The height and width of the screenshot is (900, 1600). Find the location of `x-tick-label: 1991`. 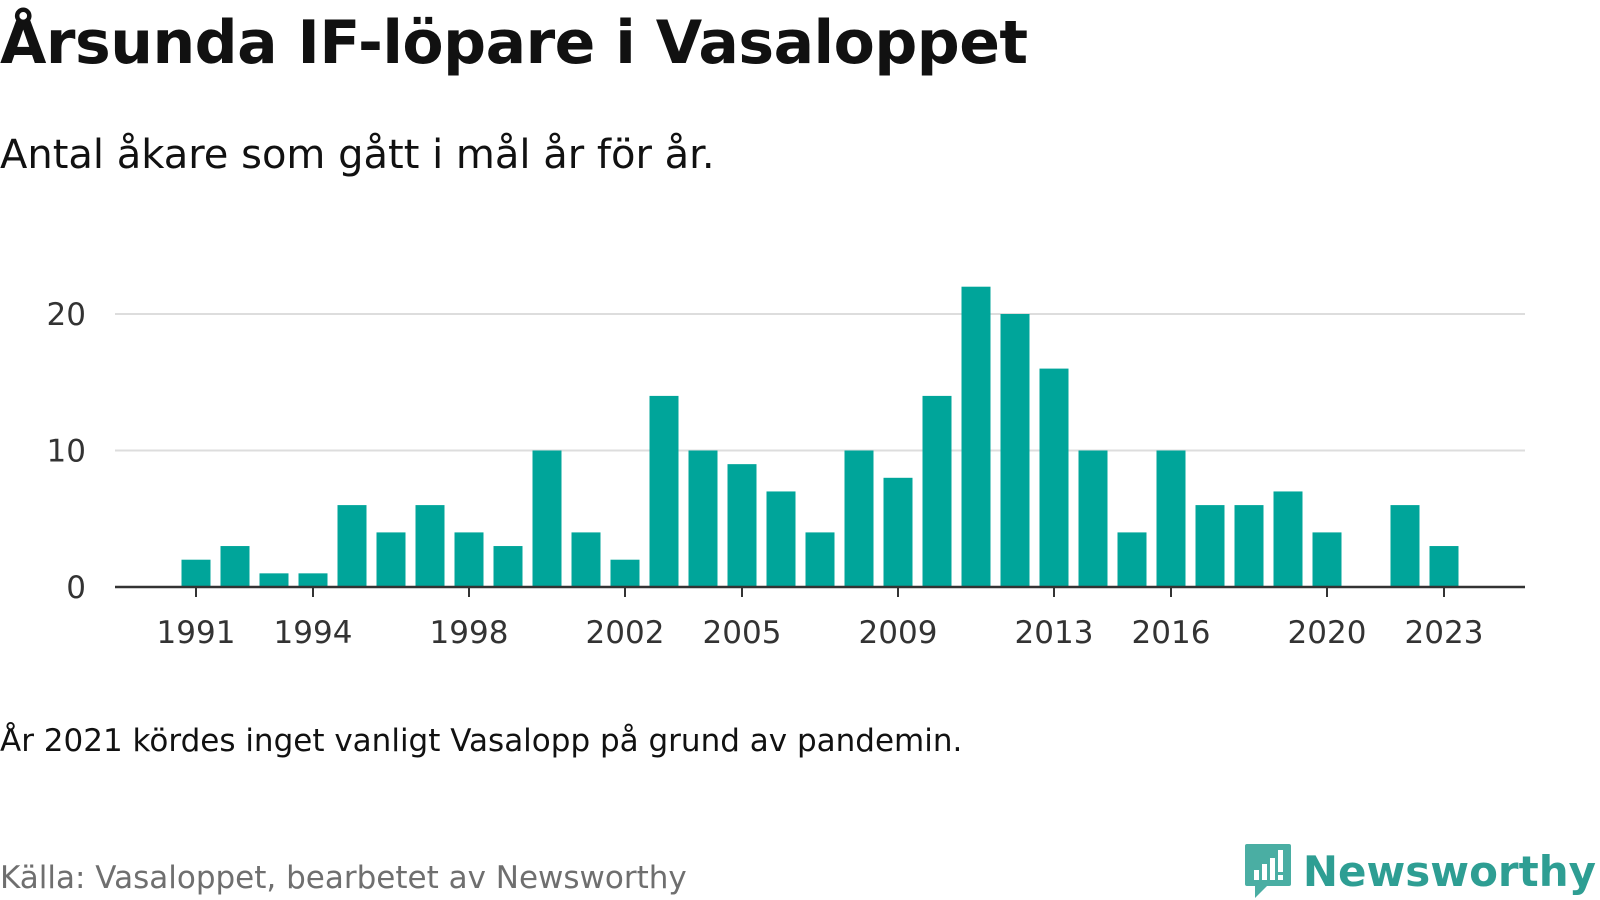

x-tick-label: 1991 is located at coordinates (196, 633).